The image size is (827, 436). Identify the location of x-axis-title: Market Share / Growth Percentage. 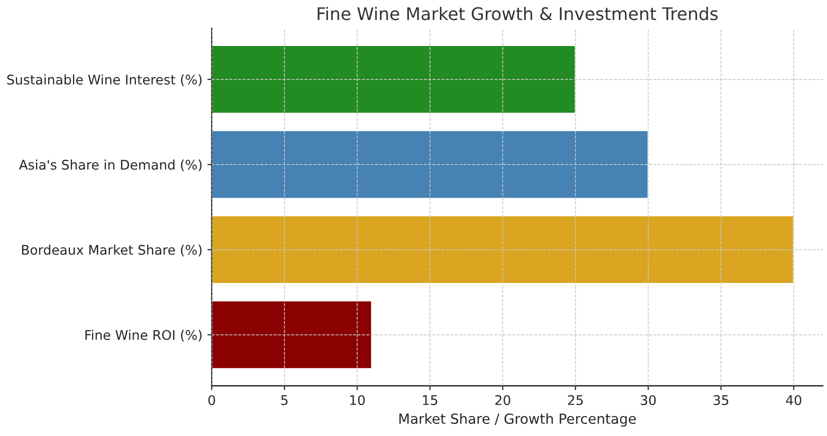
(517, 420).